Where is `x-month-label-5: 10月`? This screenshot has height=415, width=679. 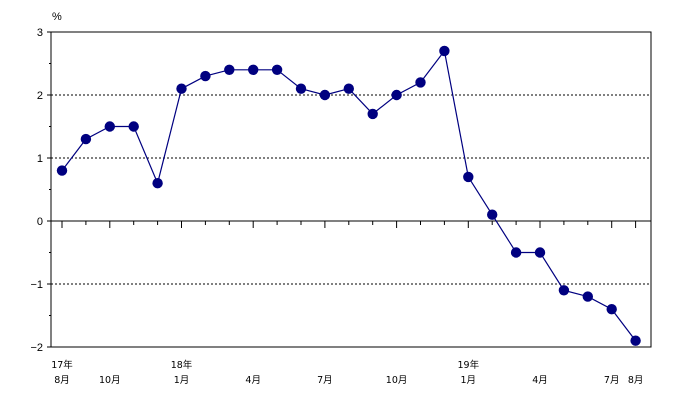 x-month-label-5: 10月 is located at coordinates (397, 380).